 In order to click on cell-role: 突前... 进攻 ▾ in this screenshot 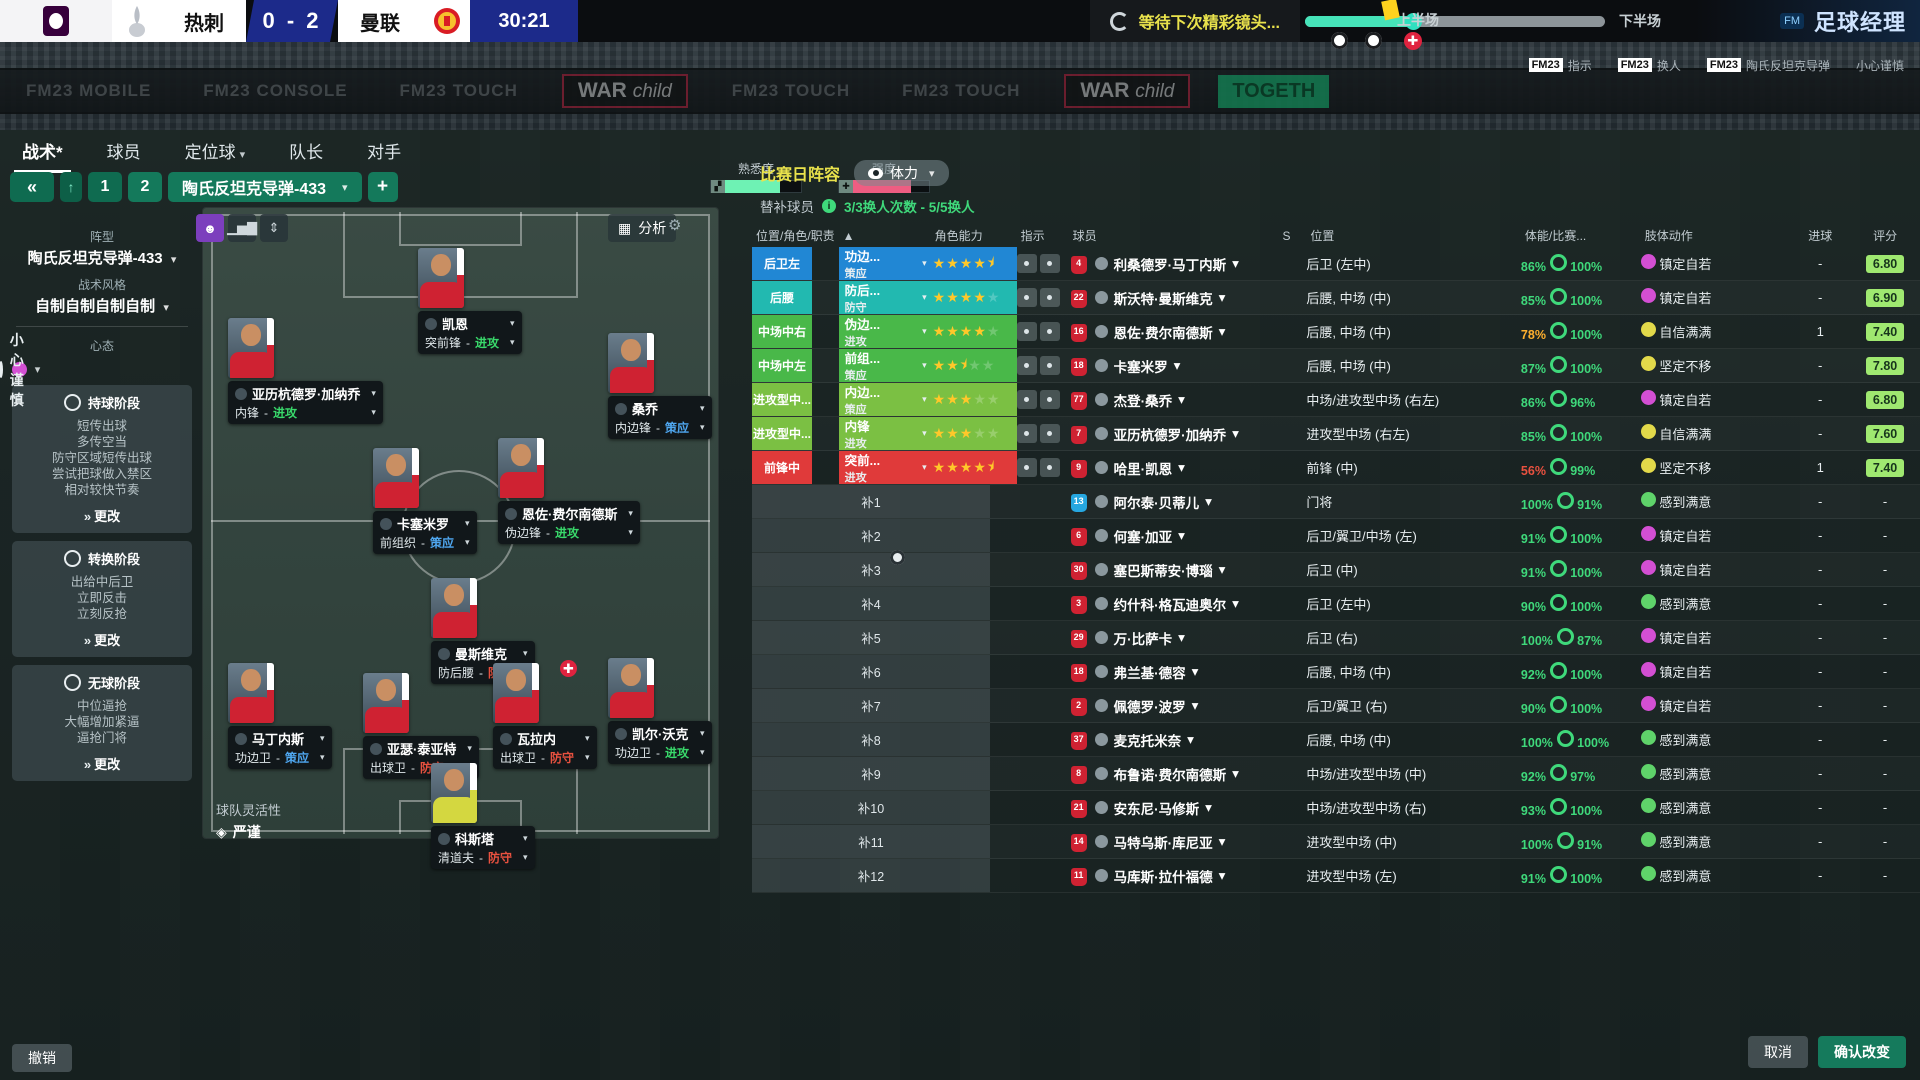, I will do `click(884, 468)`.